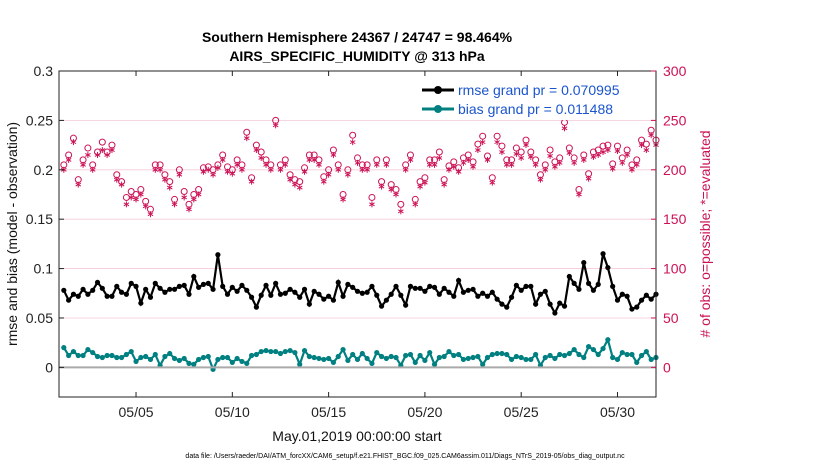  What do you see at coordinates (539, 90) in the screenshot?
I see `legend-label-rmse: rmse grand pr = 0.070995` at bounding box center [539, 90].